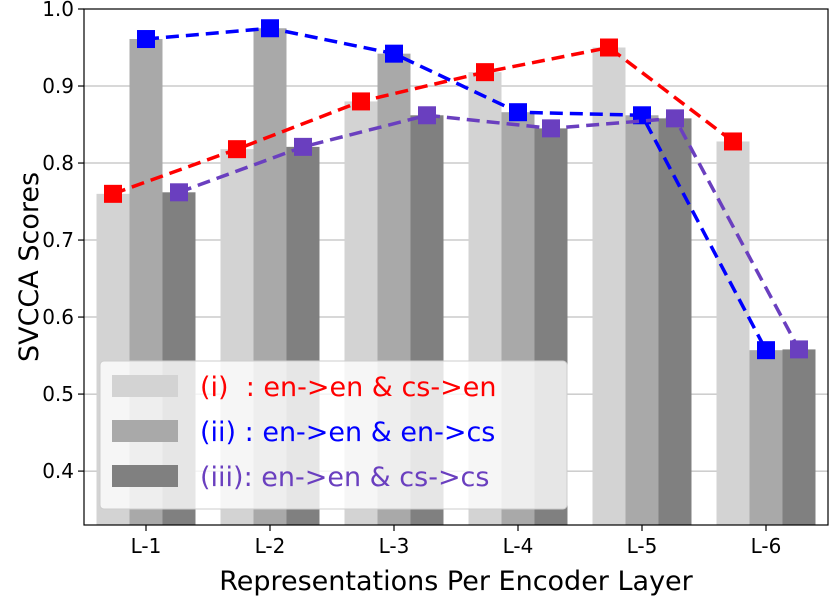 Image resolution: width=830 pixels, height=597 pixels. I want to click on y-tick-label: 1.0, so click(58, 10).